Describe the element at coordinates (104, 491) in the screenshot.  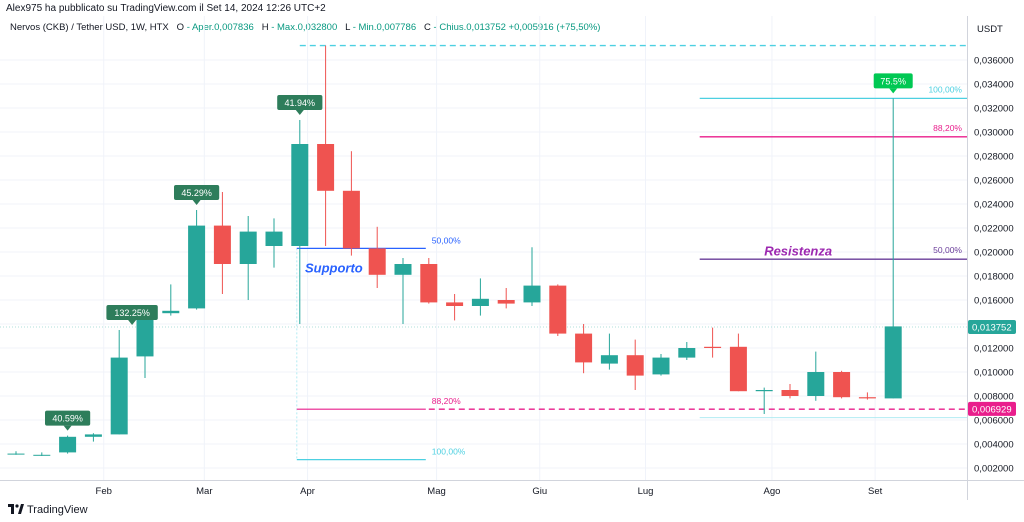
I see `x-tick-label: Feb` at that location.